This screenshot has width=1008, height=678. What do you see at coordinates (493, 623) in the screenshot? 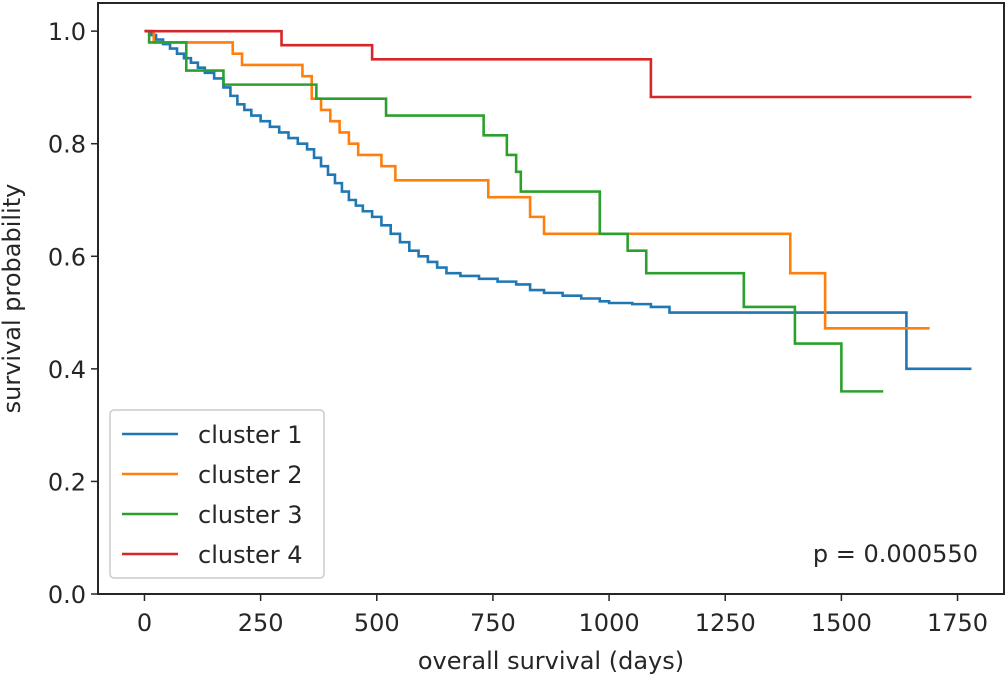
I see `x-tick-label: 750` at bounding box center [493, 623].